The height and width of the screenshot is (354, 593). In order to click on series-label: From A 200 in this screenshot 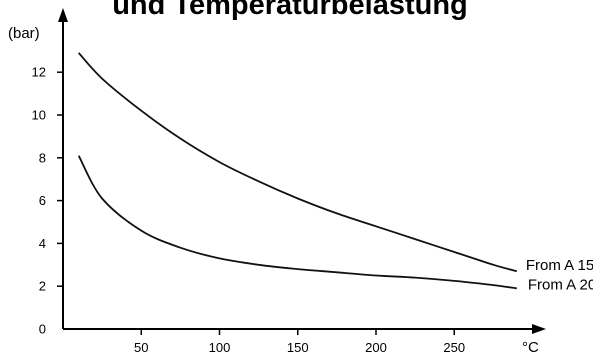, I will do `click(560, 284)`.